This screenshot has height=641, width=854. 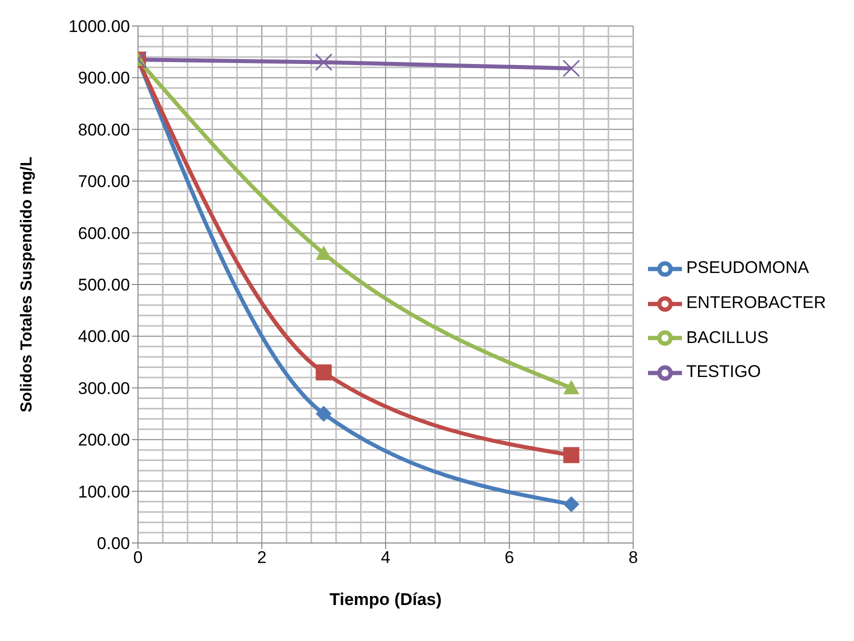 What do you see at coordinates (104, 182) in the screenshot?
I see `y-tick-label: 700.00` at bounding box center [104, 182].